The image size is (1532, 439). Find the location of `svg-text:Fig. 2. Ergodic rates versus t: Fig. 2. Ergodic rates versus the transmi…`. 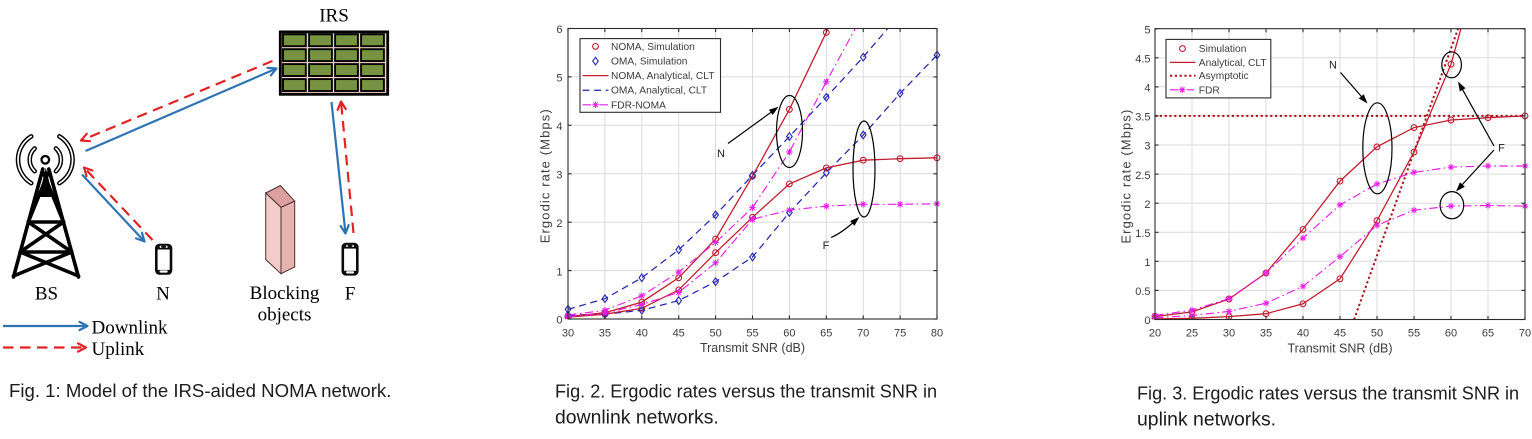

svg-text:Fig. 2. Ergodic rates versus t: Fig. 2. Ergodic rates versus the transmi… is located at coordinates (746, 392).